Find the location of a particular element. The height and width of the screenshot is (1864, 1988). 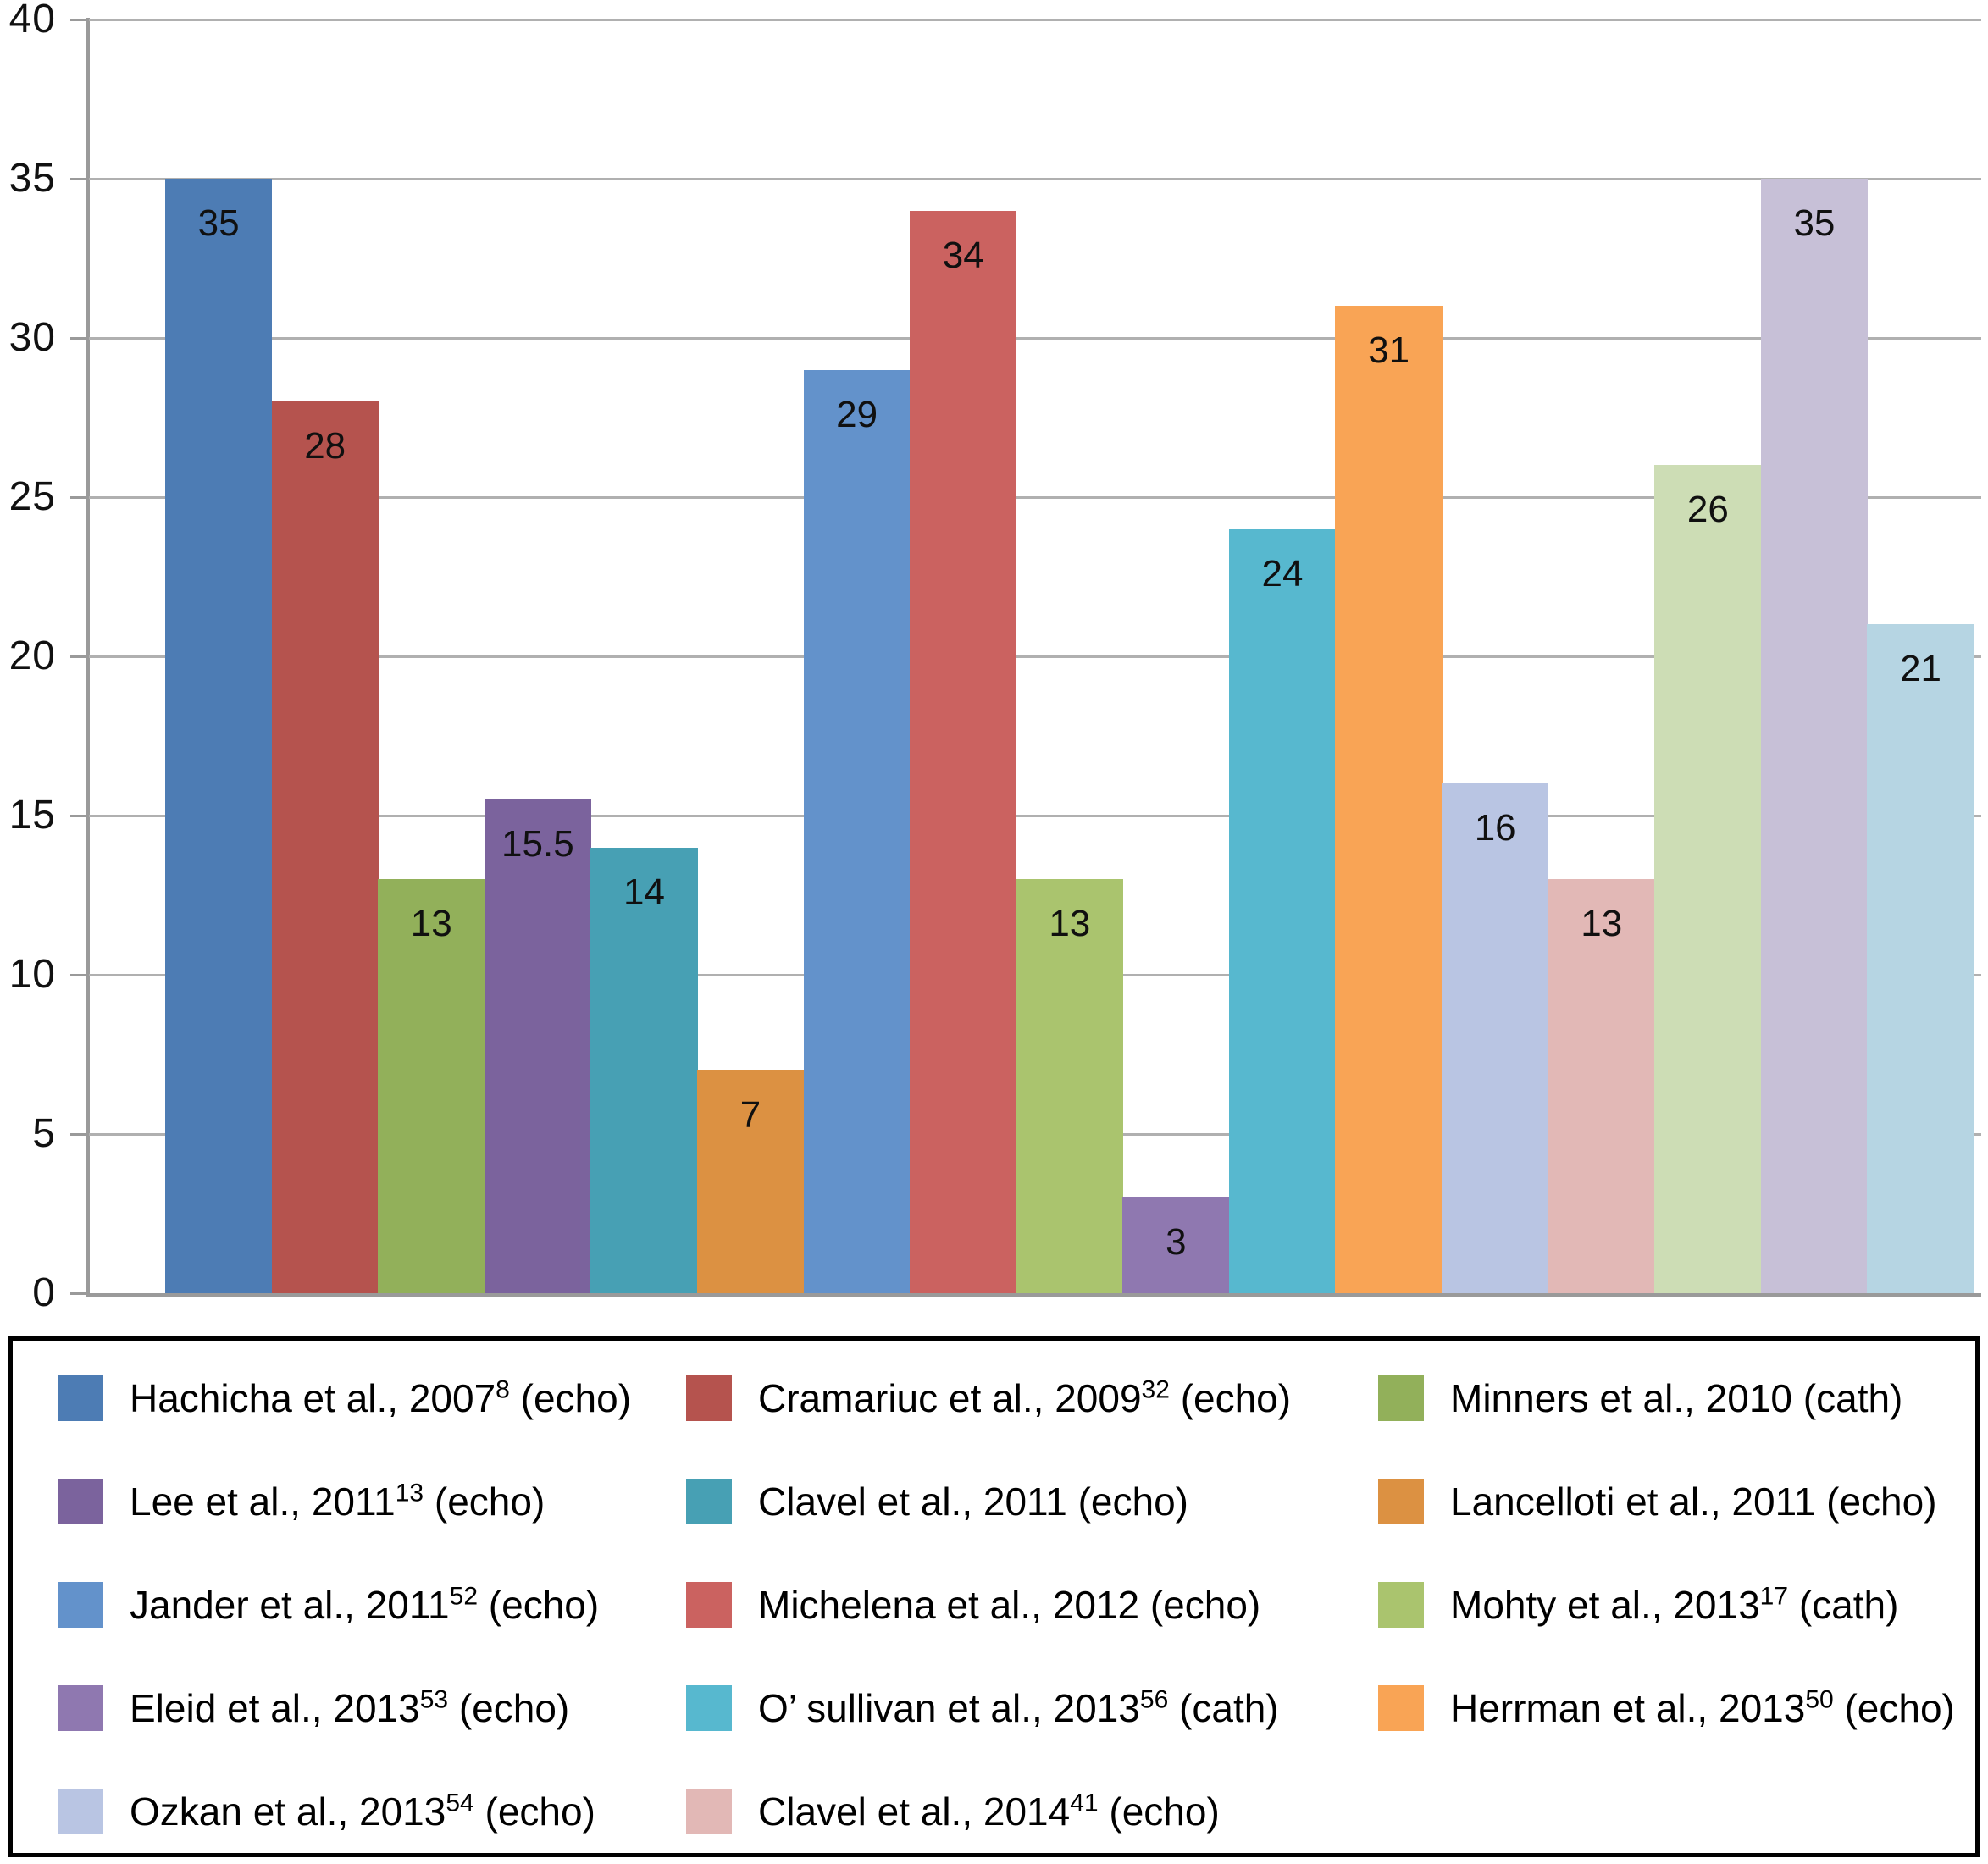

bar-14: 13 is located at coordinates (1601, 1086).